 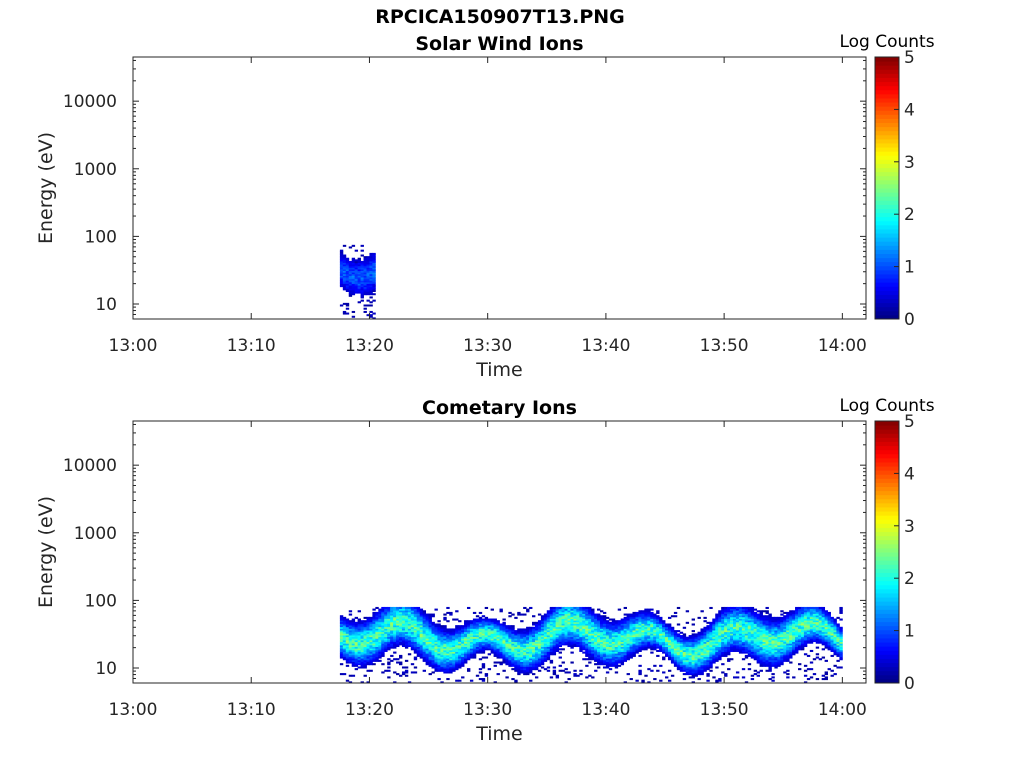 I want to click on x-tick-label: 13:20, so click(x=369, y=346).